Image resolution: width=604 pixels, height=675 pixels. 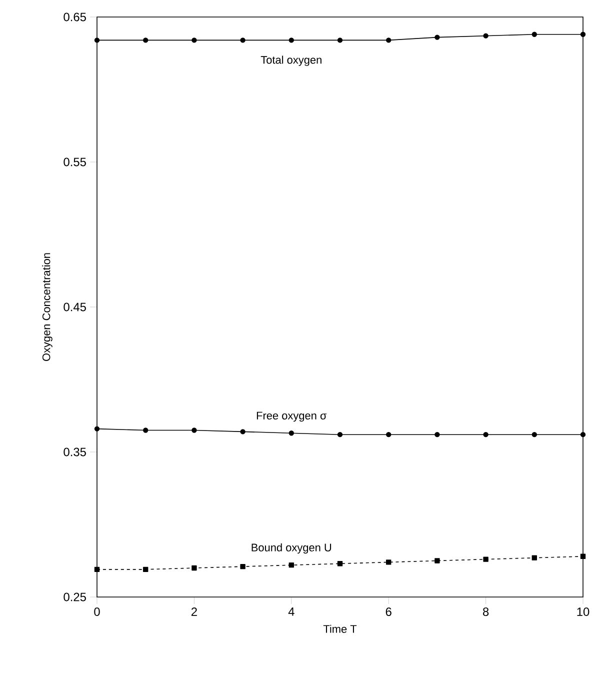 I want to click on x-tick-label: 10, so click(x=583, y=612).